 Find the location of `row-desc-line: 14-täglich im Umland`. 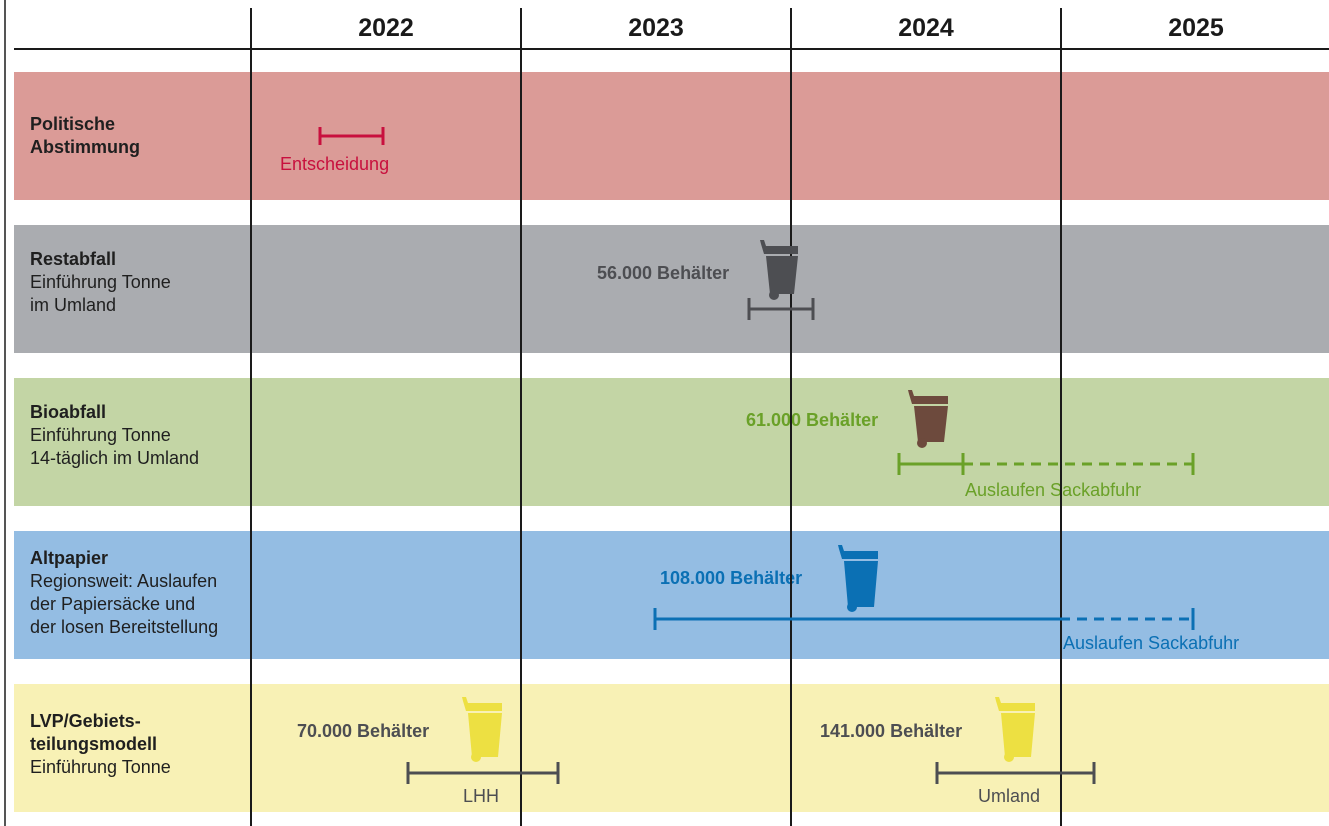

row-desc-line: 14-täglich im Umland is located at coordinates (115, 458).